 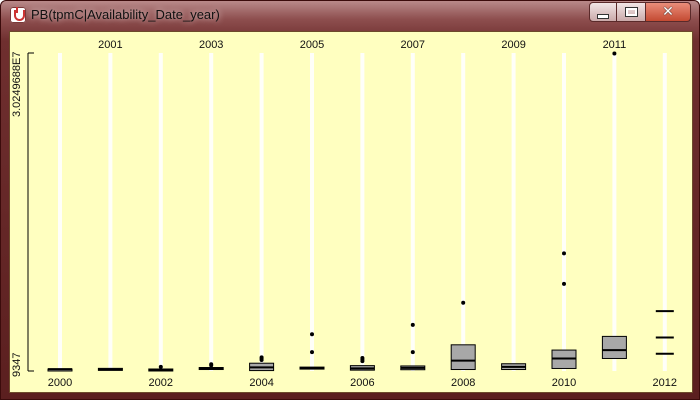 What do you see at coordinates (564, 310) in the screenshot?
I see `box-2010` at bounding box center [564, 310].